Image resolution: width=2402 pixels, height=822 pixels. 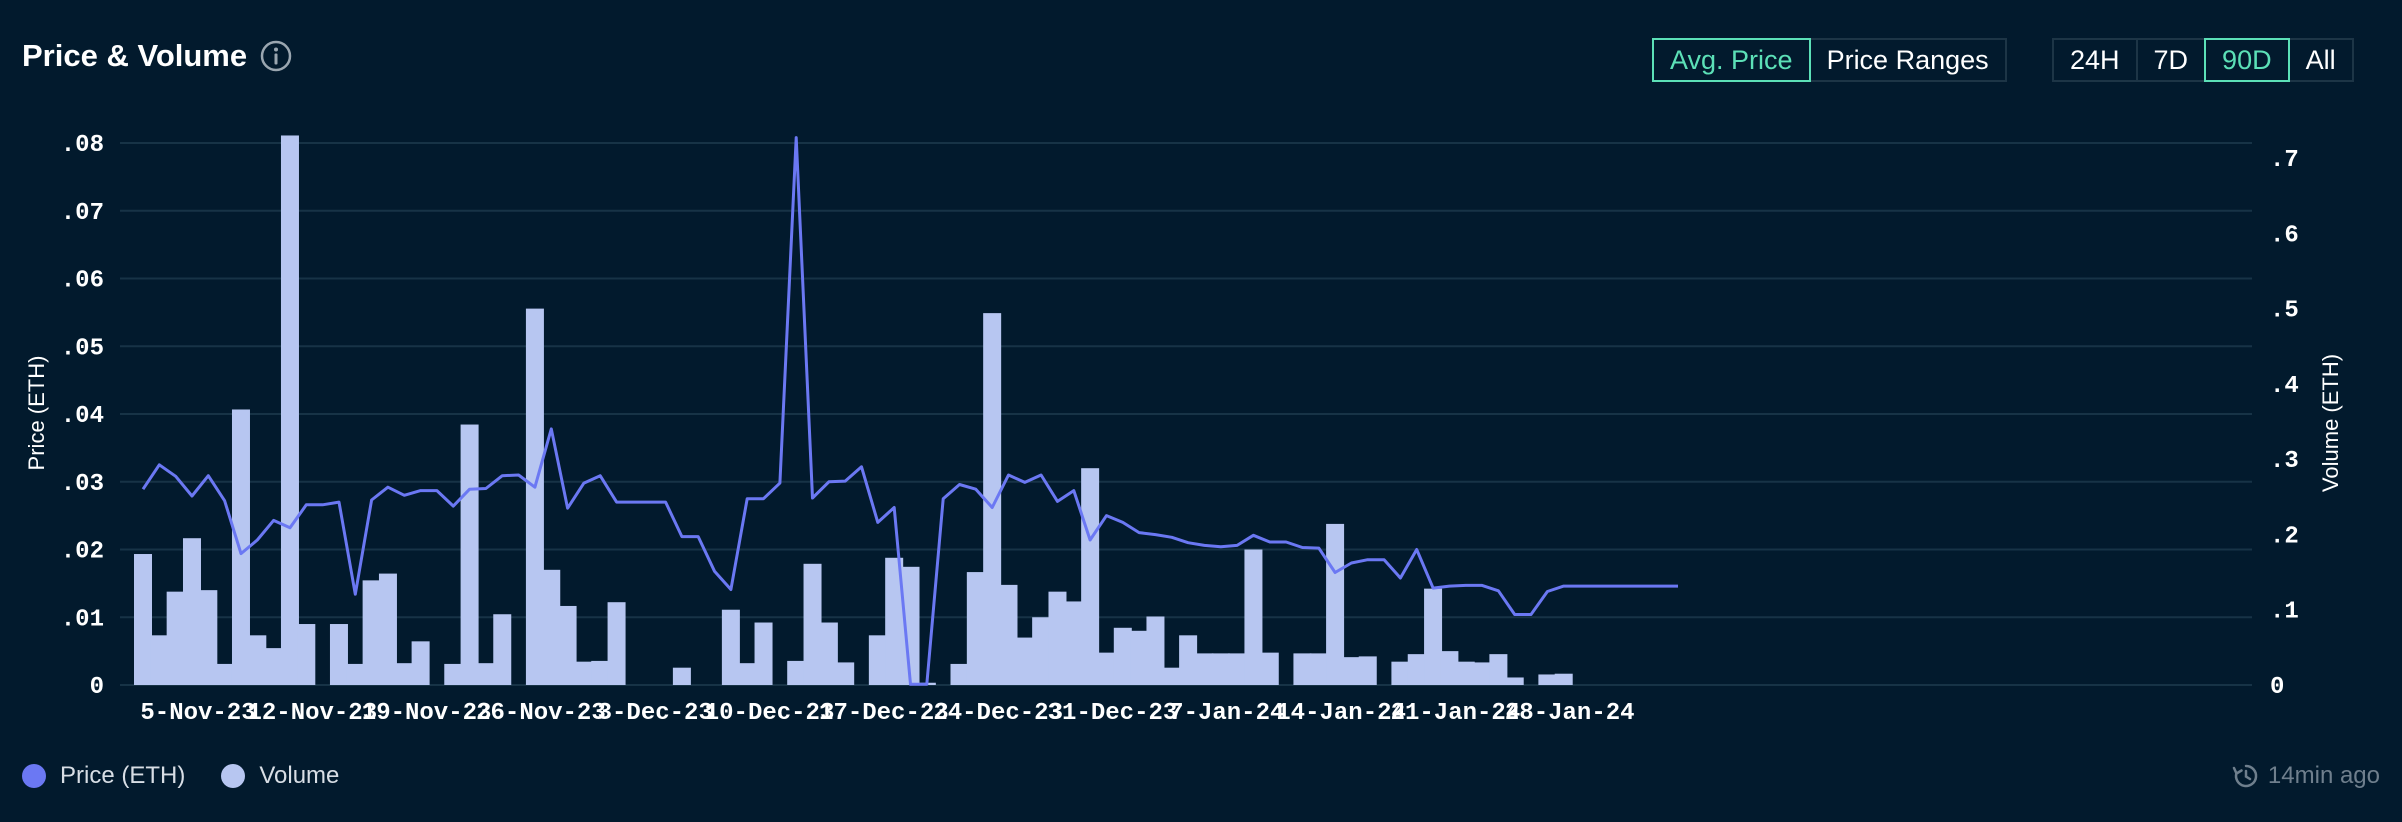 What do you see at coordinates (276, 56) in the screenshot?
I see `info-icon` at bounding box center [276, 56].